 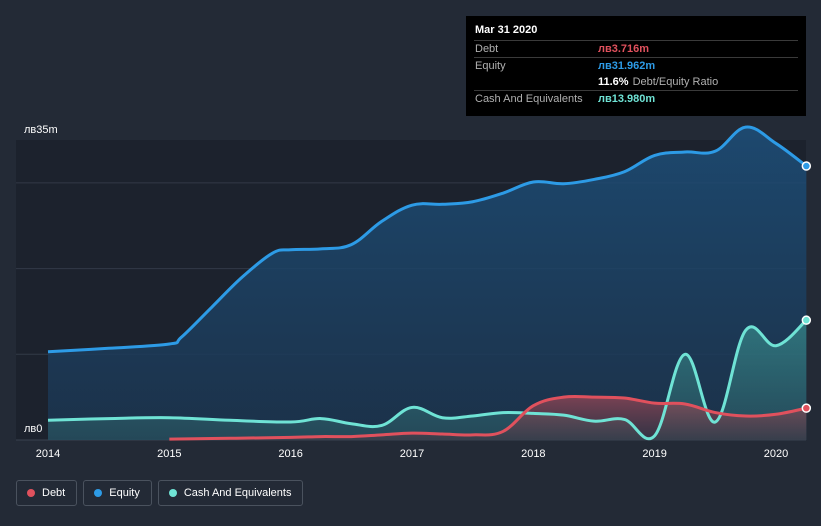 I want to click on tooltip-row-ratio: 11.6% Debt/Equity Ratio, so click(x=636, y=82).